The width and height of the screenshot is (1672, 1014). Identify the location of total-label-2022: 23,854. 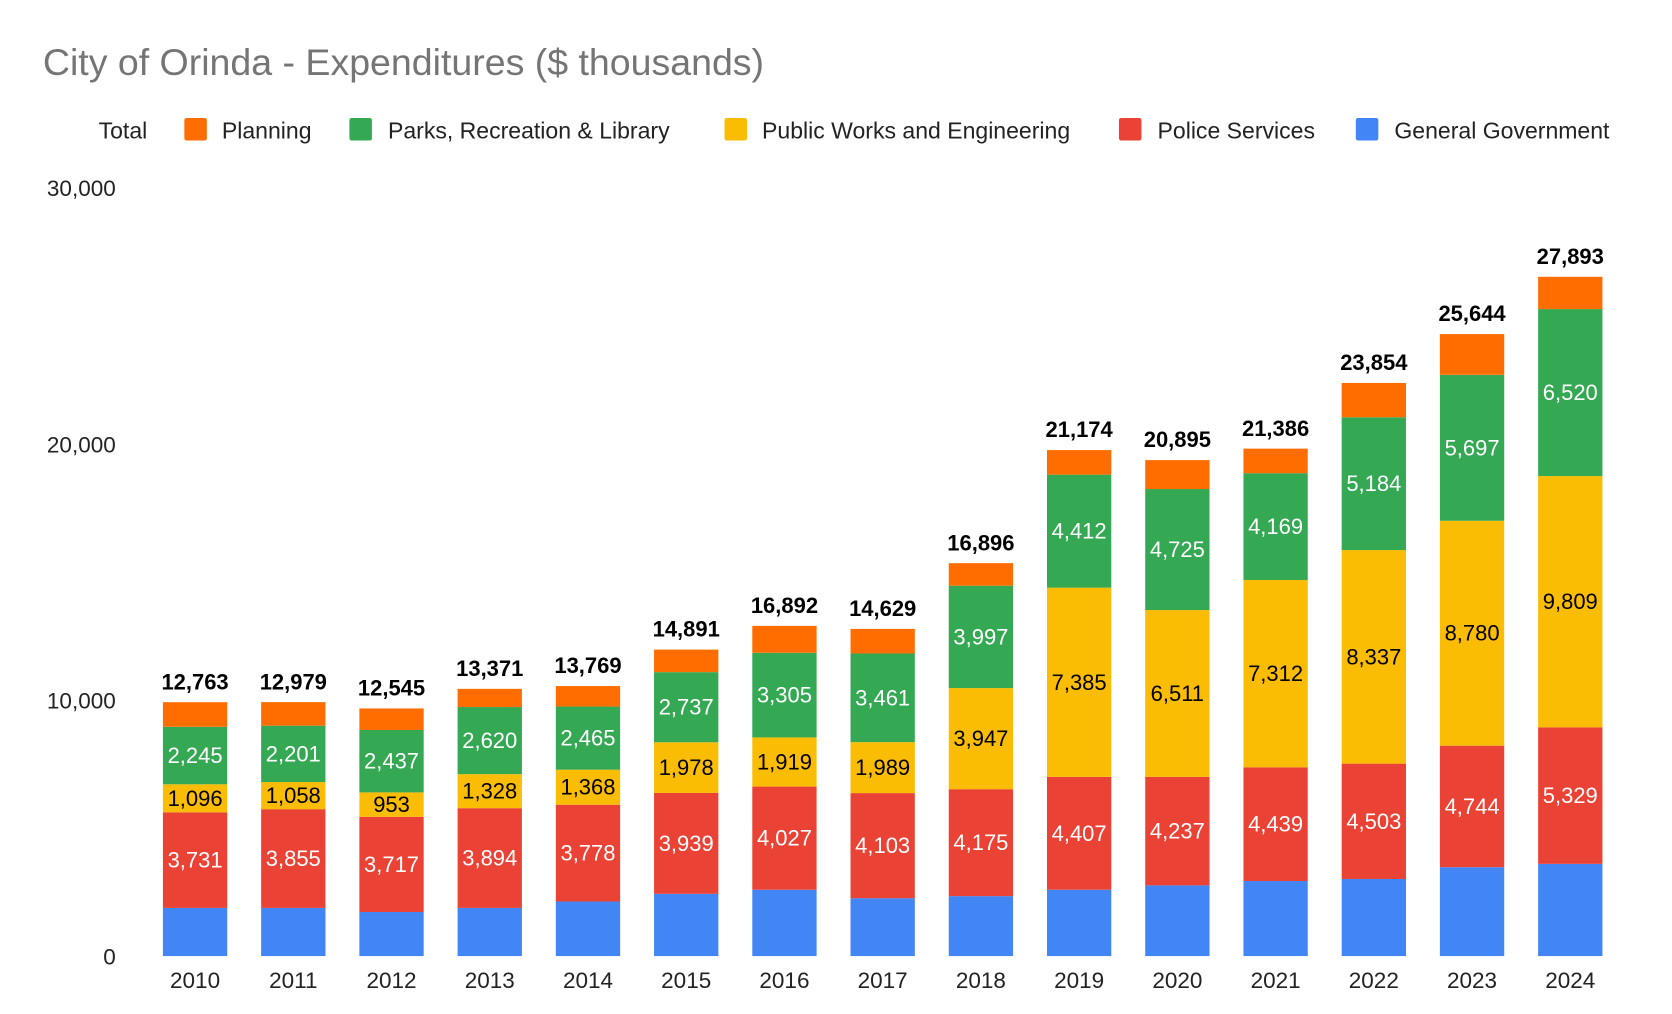
(1374, 362).